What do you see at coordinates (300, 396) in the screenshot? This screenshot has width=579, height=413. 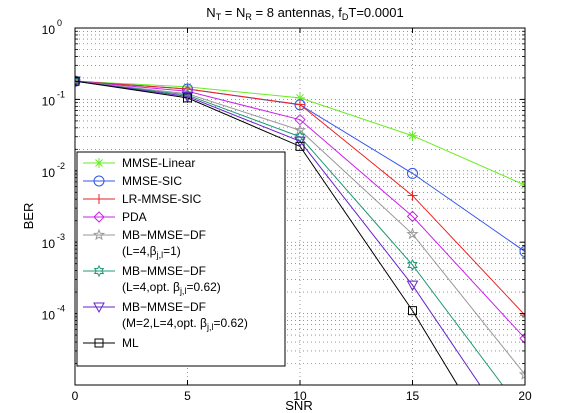 I see `x-tick-label: 10` at bounding box center [300, 396].